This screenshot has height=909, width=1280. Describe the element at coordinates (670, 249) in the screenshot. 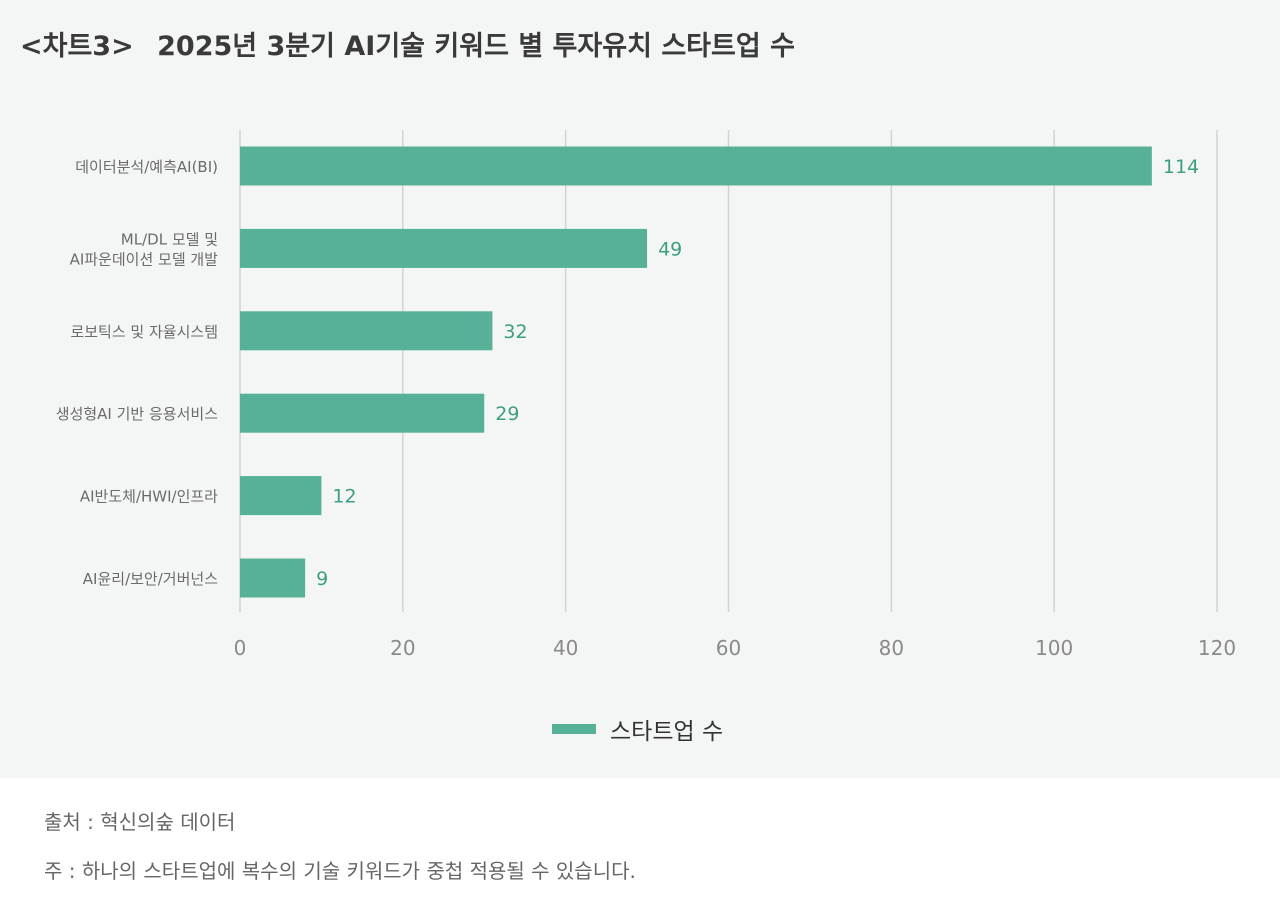

I see `value-label: 49` at that location.